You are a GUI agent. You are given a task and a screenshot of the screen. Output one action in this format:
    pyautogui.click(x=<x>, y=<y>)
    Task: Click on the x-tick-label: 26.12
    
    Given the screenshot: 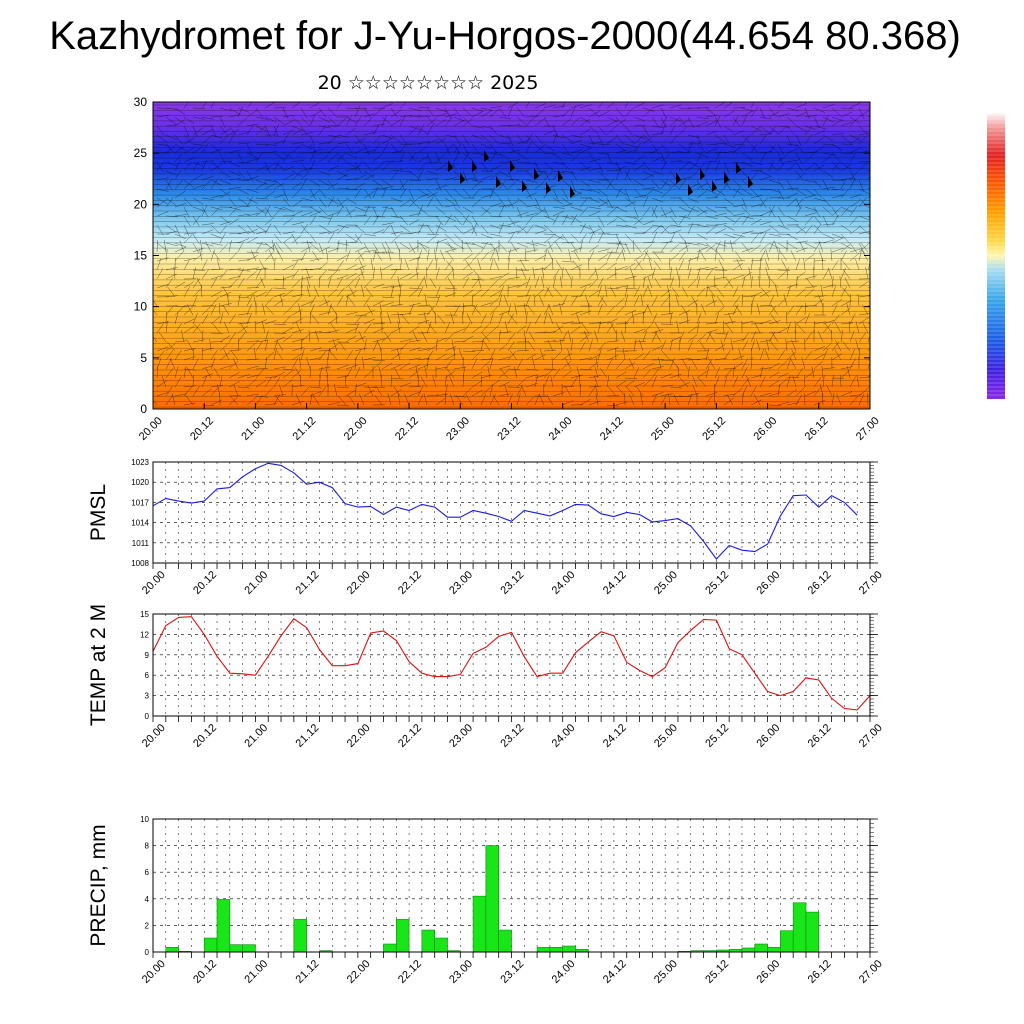 What is the action you would take?
    pyautogui.click(x=817, y=429)
    